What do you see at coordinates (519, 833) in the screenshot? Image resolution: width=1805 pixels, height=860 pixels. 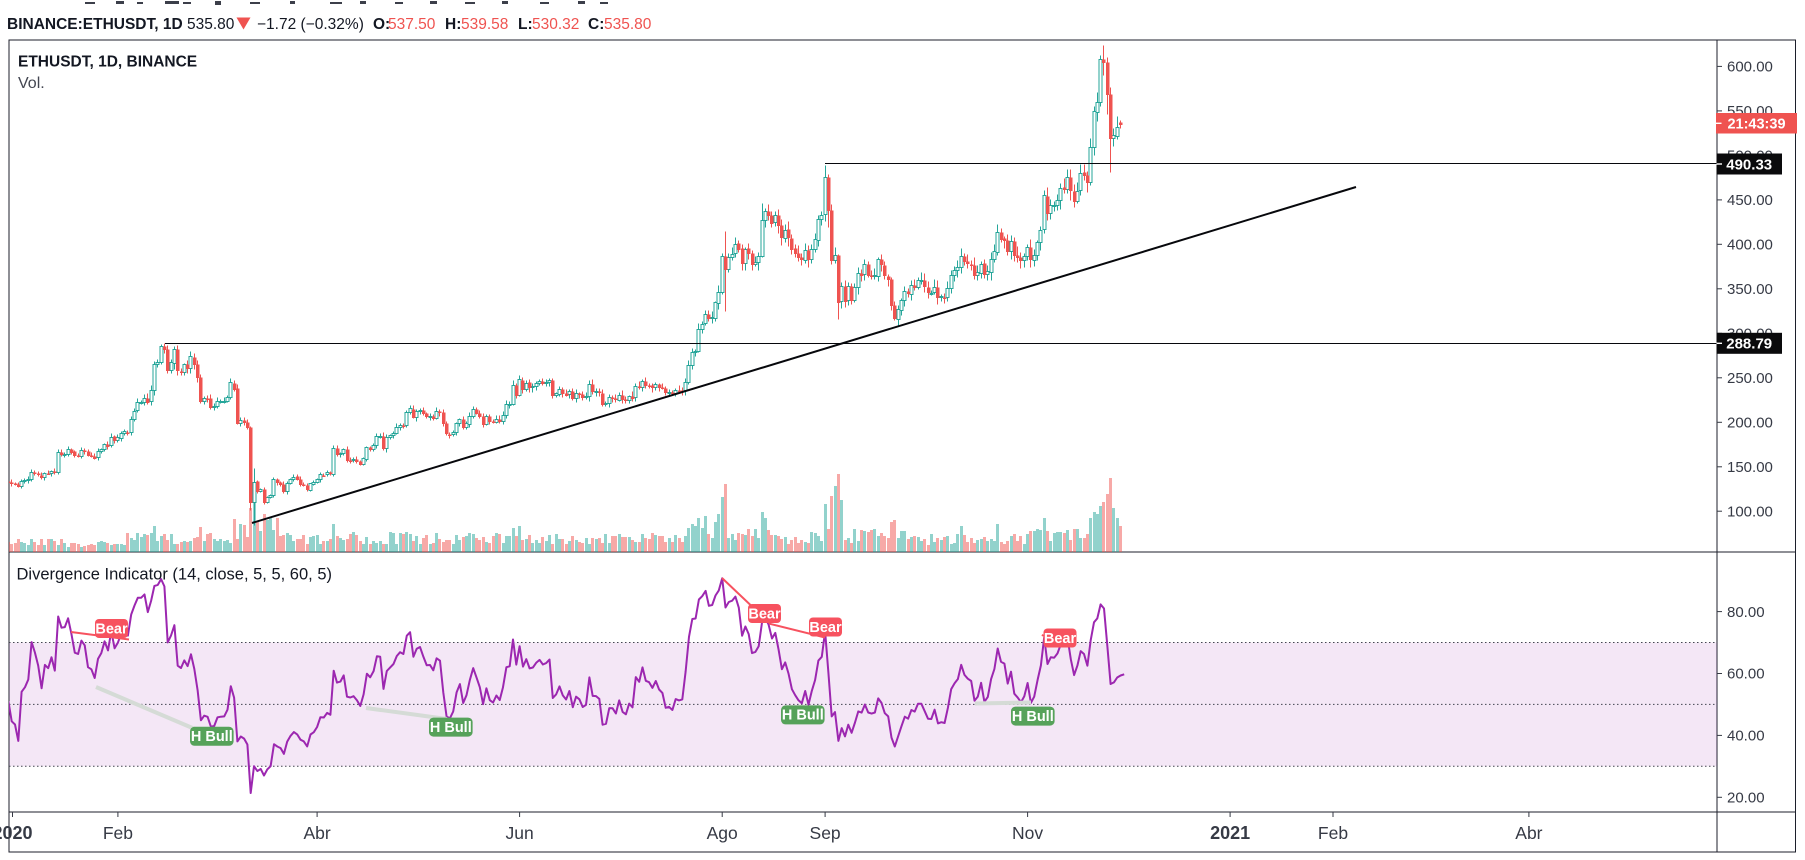 I see `svg-text: Jun` at bounding box center [519, 833].